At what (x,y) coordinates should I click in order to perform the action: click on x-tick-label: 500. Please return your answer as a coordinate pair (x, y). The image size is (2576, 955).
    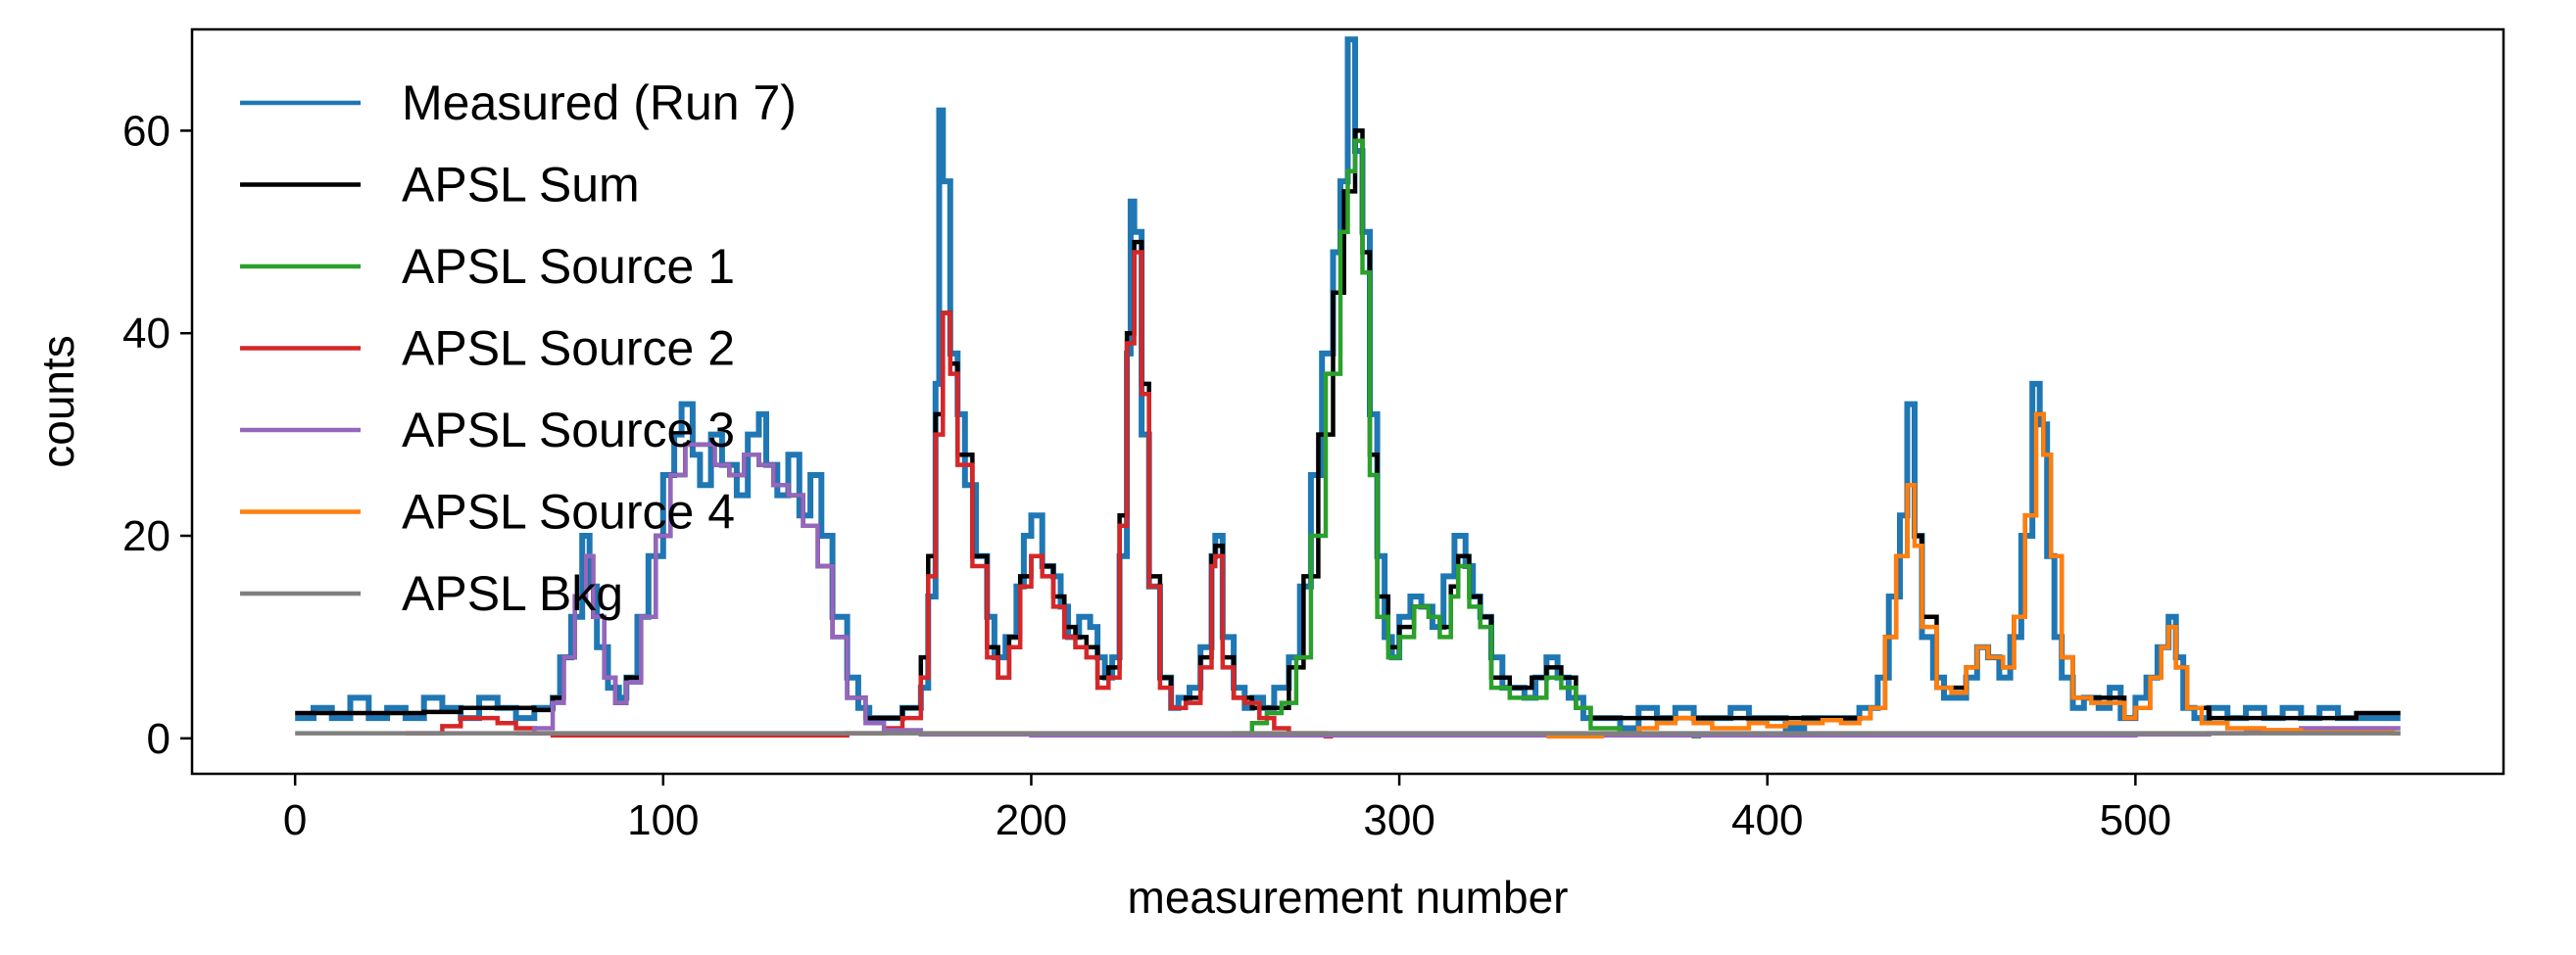
    Looking at the image, I should click on (2135, 820).